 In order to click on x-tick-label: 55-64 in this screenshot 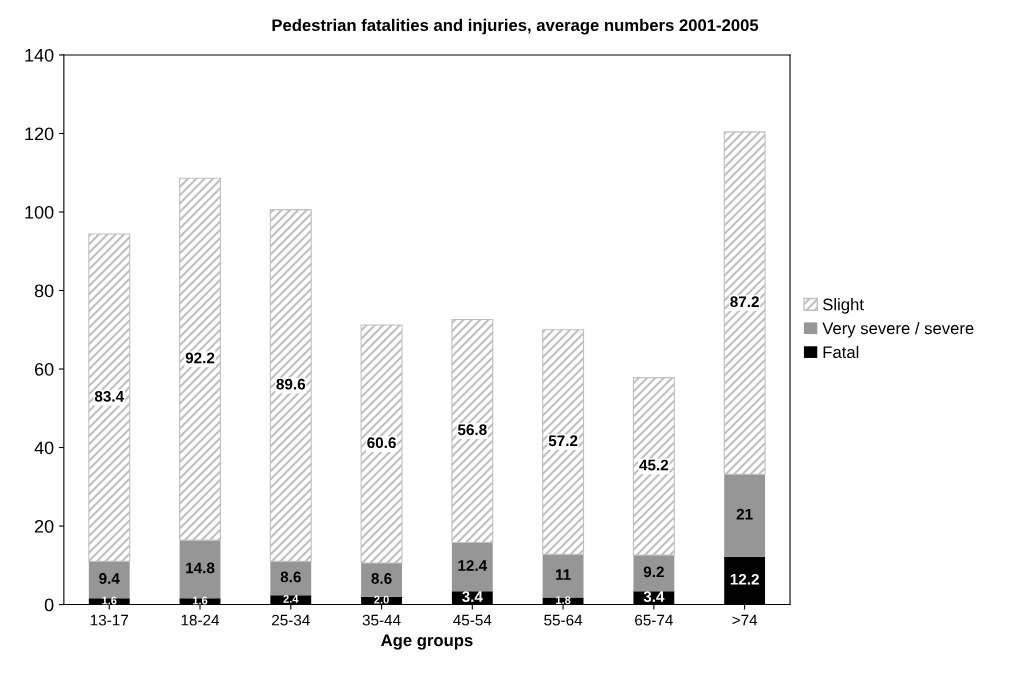, I will do `click(563, 620)`.